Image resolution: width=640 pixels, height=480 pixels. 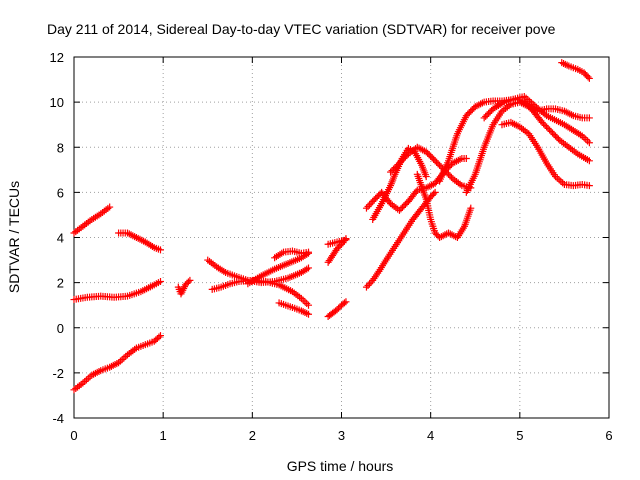 I want to click on y-tick-label: 6, so click(x=60, y=192).